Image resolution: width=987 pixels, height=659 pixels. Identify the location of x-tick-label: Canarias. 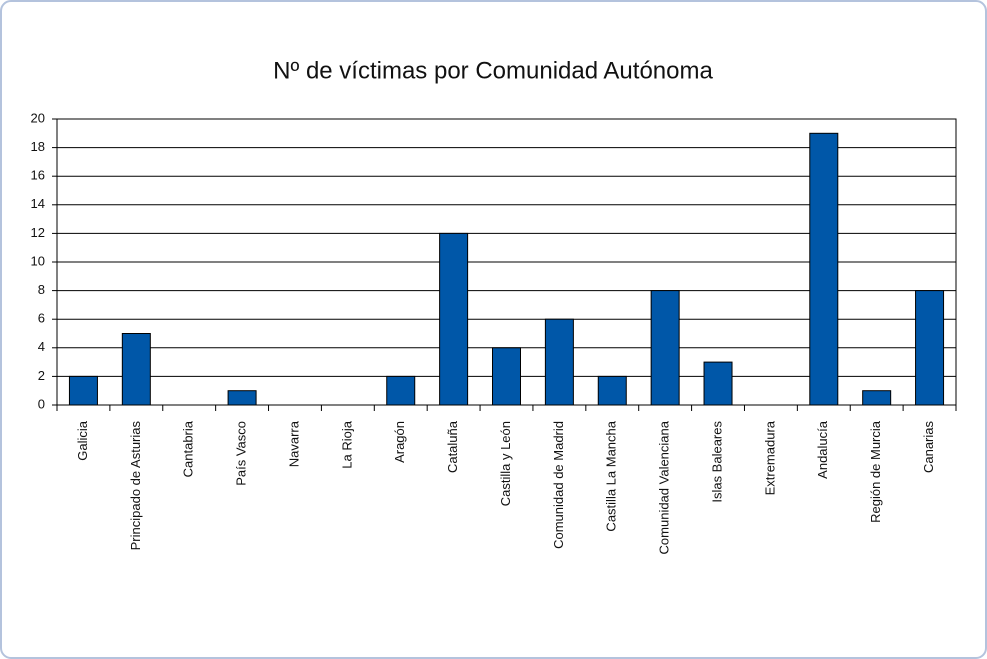
(928, 447).